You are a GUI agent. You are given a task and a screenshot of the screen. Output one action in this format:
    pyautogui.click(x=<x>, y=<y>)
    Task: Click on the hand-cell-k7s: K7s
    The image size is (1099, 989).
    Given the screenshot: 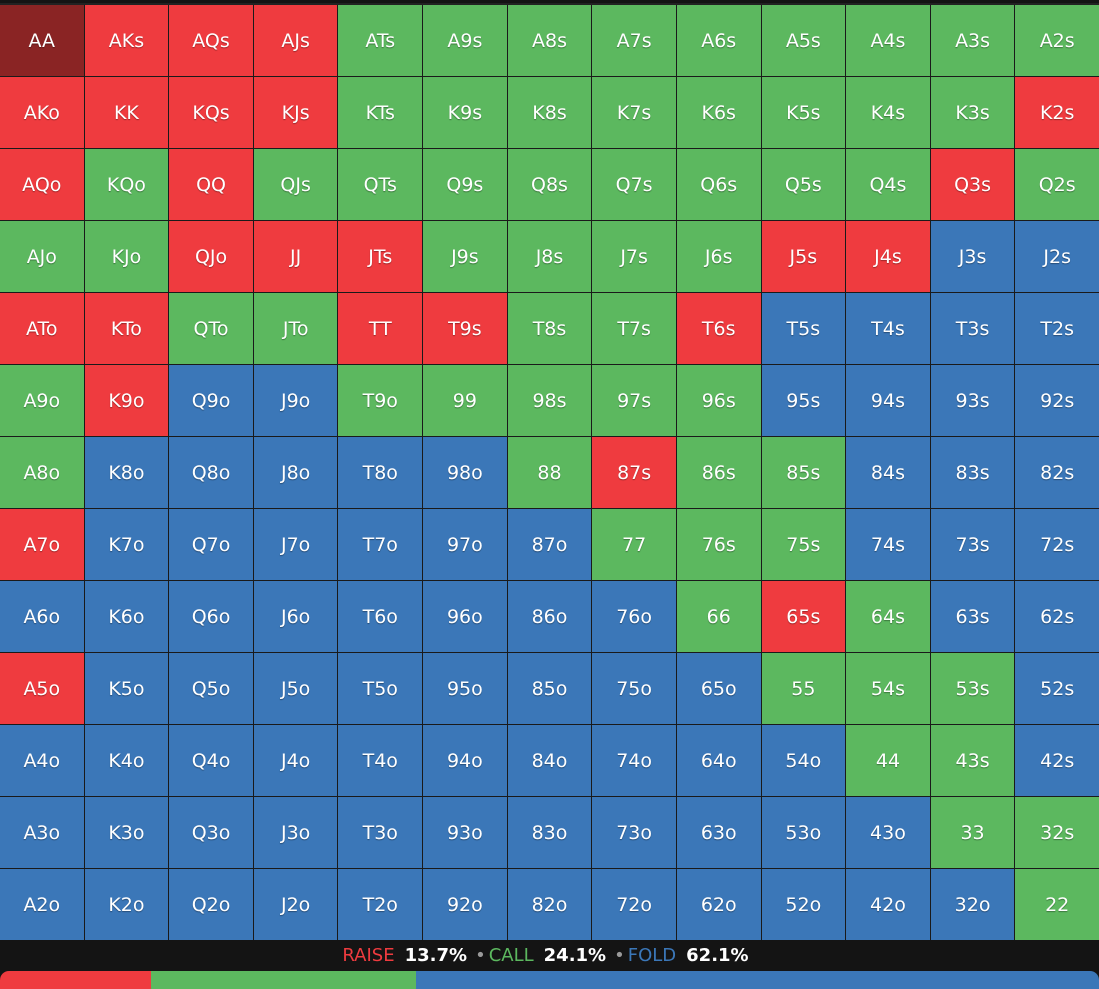 What is the action you would take?
    pyautogui.click(x=634, y=112)
    